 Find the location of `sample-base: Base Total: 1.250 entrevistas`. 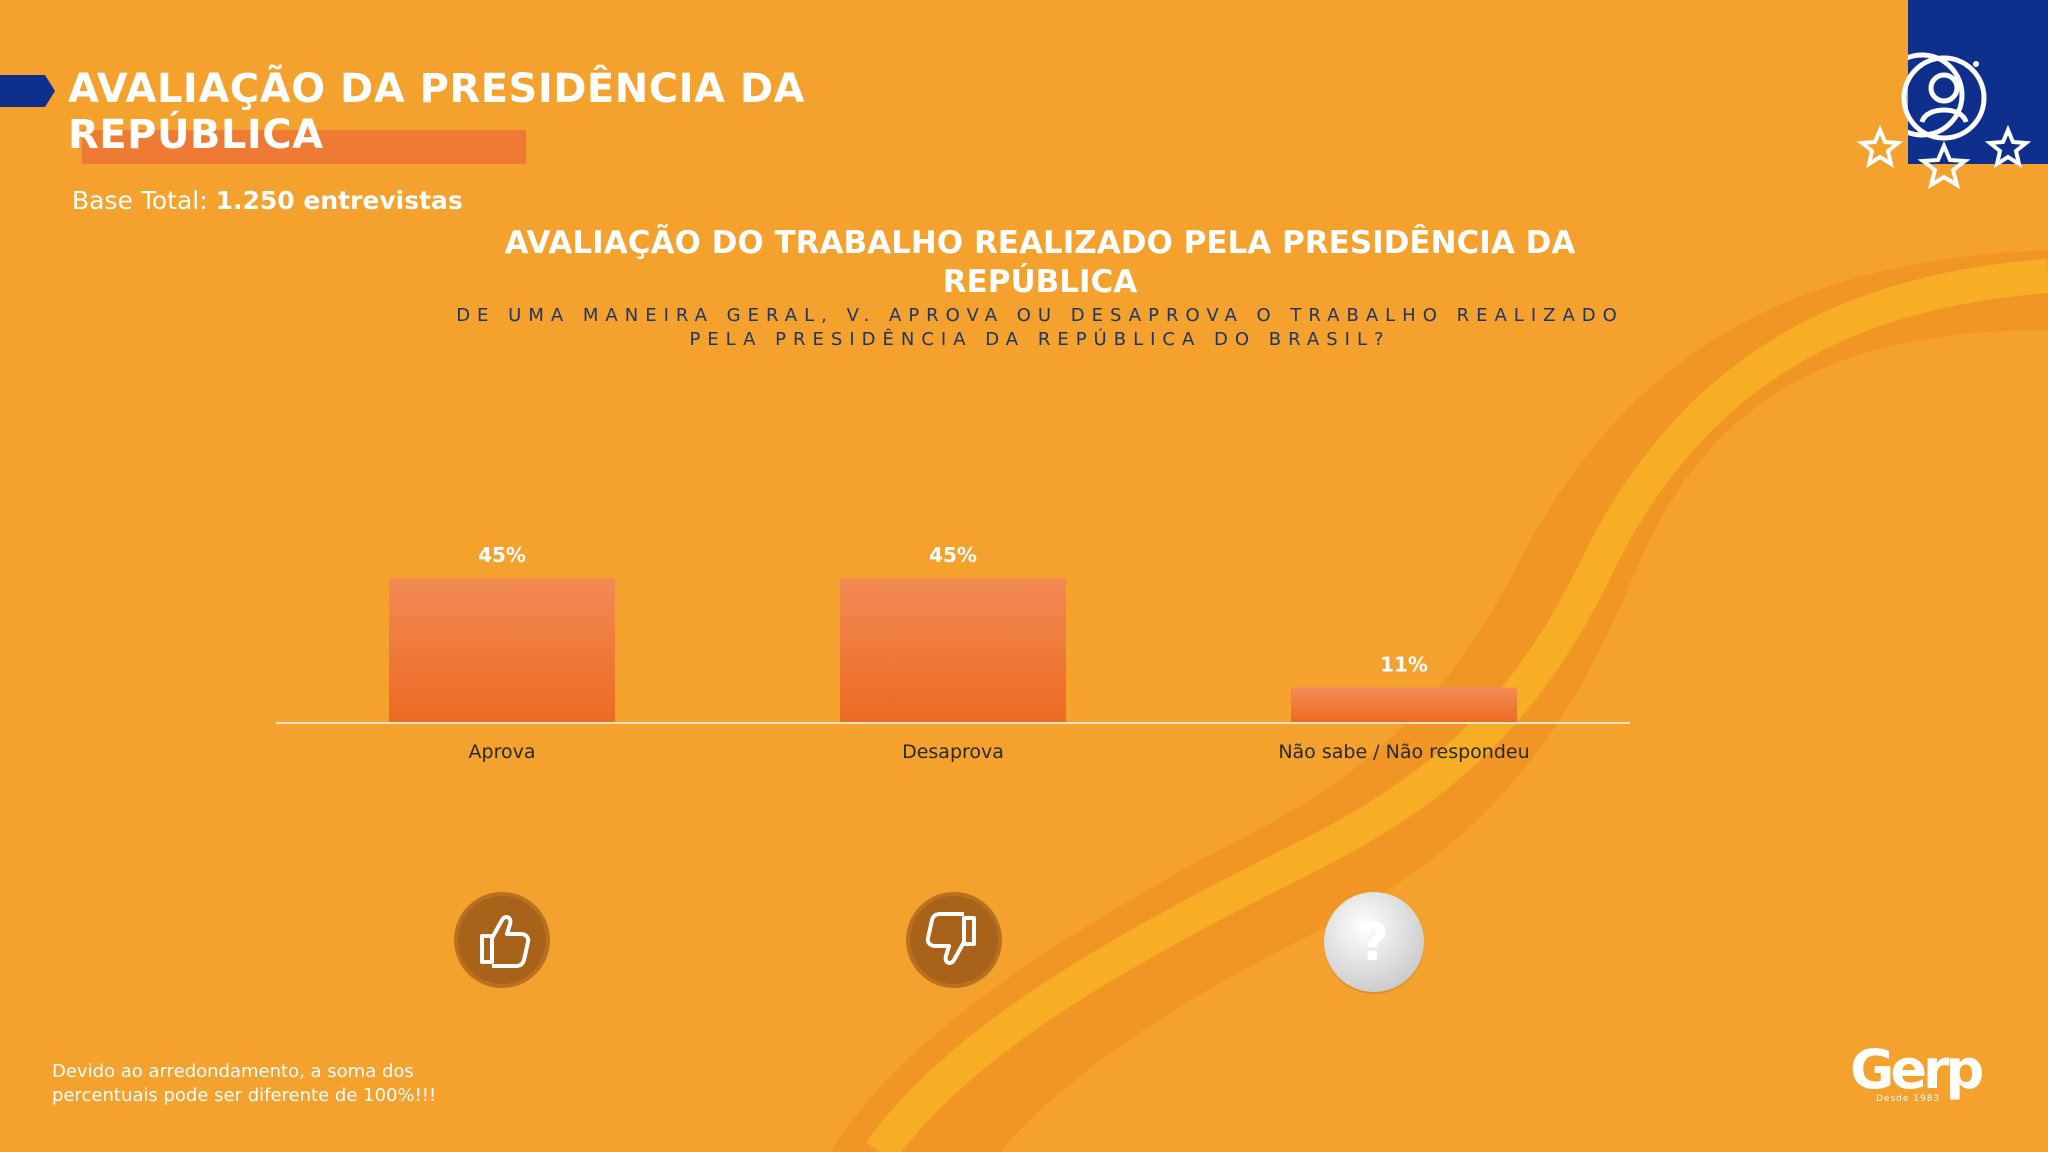

sample-base: Base Total: 1.250 entrevistas is located at coordinates (267, 200).